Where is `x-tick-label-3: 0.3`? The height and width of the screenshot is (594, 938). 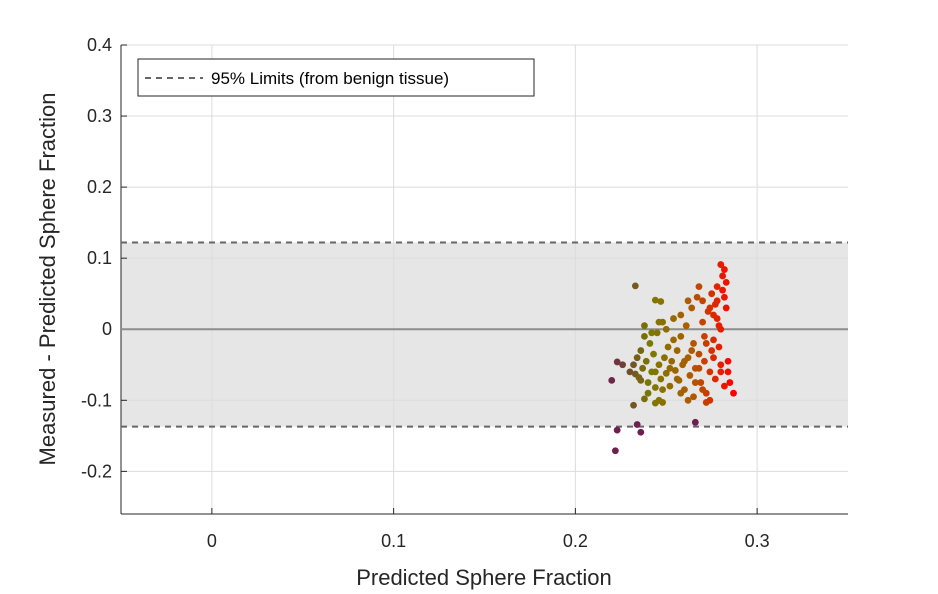 x-tick-label-3: 0.3 is located at coordinates (757, 541).